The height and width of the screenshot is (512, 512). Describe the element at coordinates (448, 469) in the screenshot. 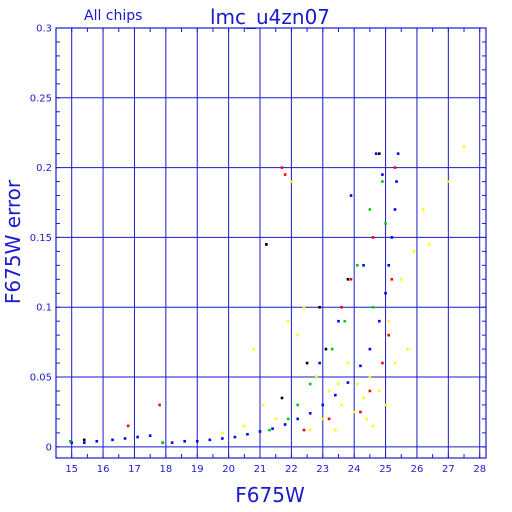

I see `x-tick-label: 27` at that location.